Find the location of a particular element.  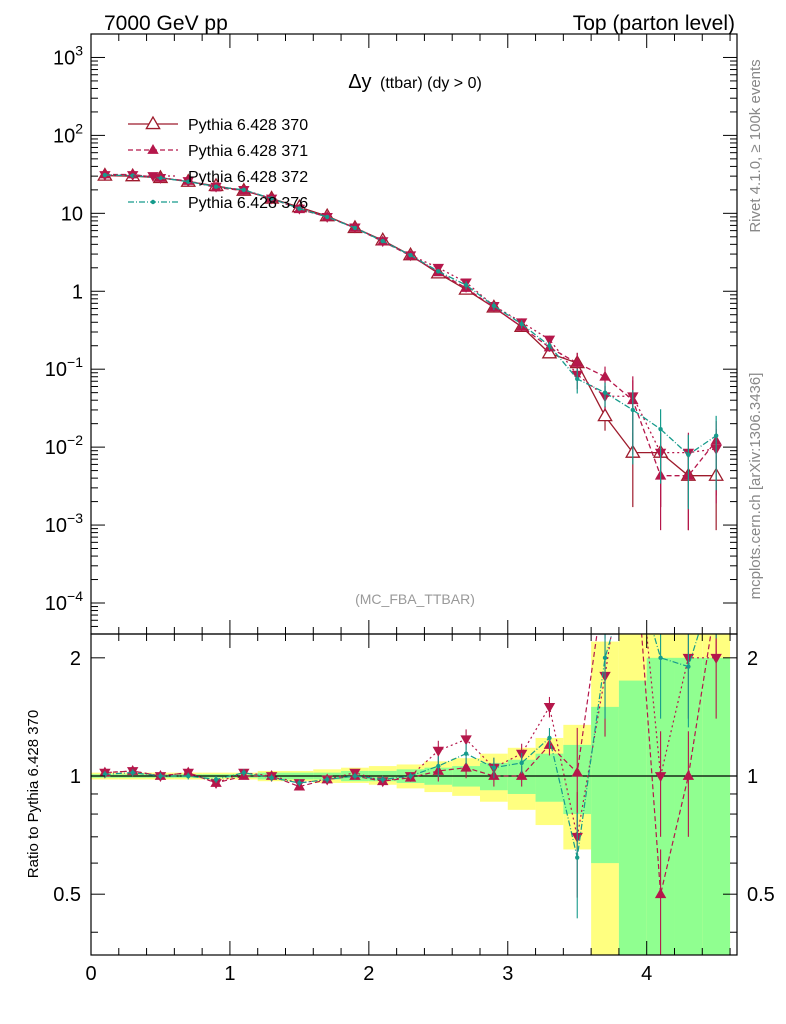

legend-item-2: Pythia 6.428 371 is located at coordinates (218, 151).